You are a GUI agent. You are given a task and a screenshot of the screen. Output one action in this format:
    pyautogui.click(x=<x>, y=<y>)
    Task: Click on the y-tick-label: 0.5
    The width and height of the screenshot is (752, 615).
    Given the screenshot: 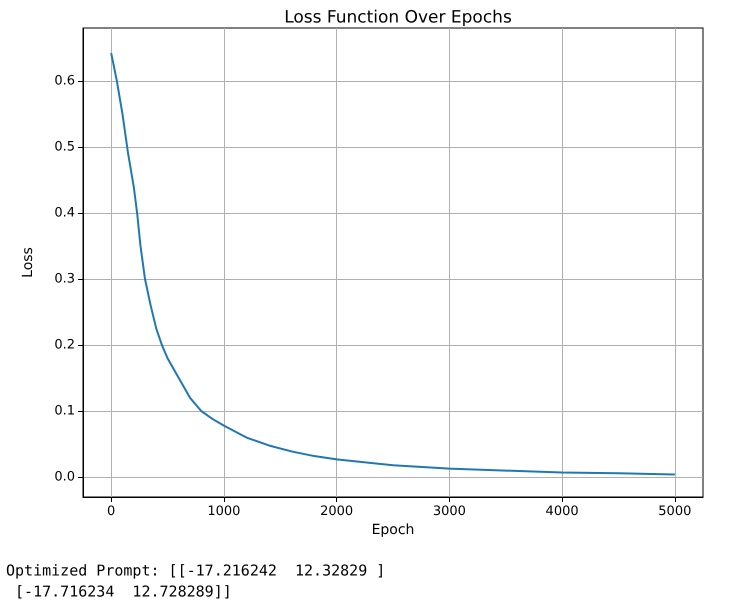 What is the action you would take?
    pyautogui.click(x=64, y=146)
    